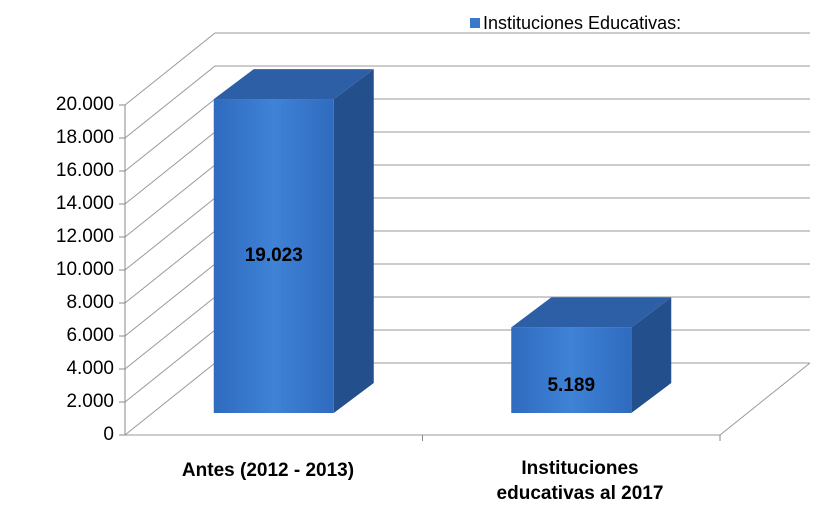 The image size is (819, 513). Describe the element at coordinates (85, 236) in the screenshot. I see `y-tick-label: 12.000` at that location.